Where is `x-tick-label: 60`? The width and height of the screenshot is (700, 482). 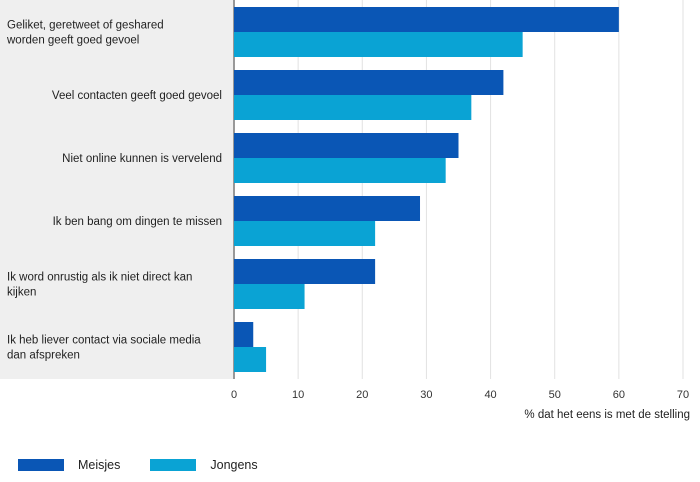
x-tick-label: 60 is located at coordinates (619, 395).